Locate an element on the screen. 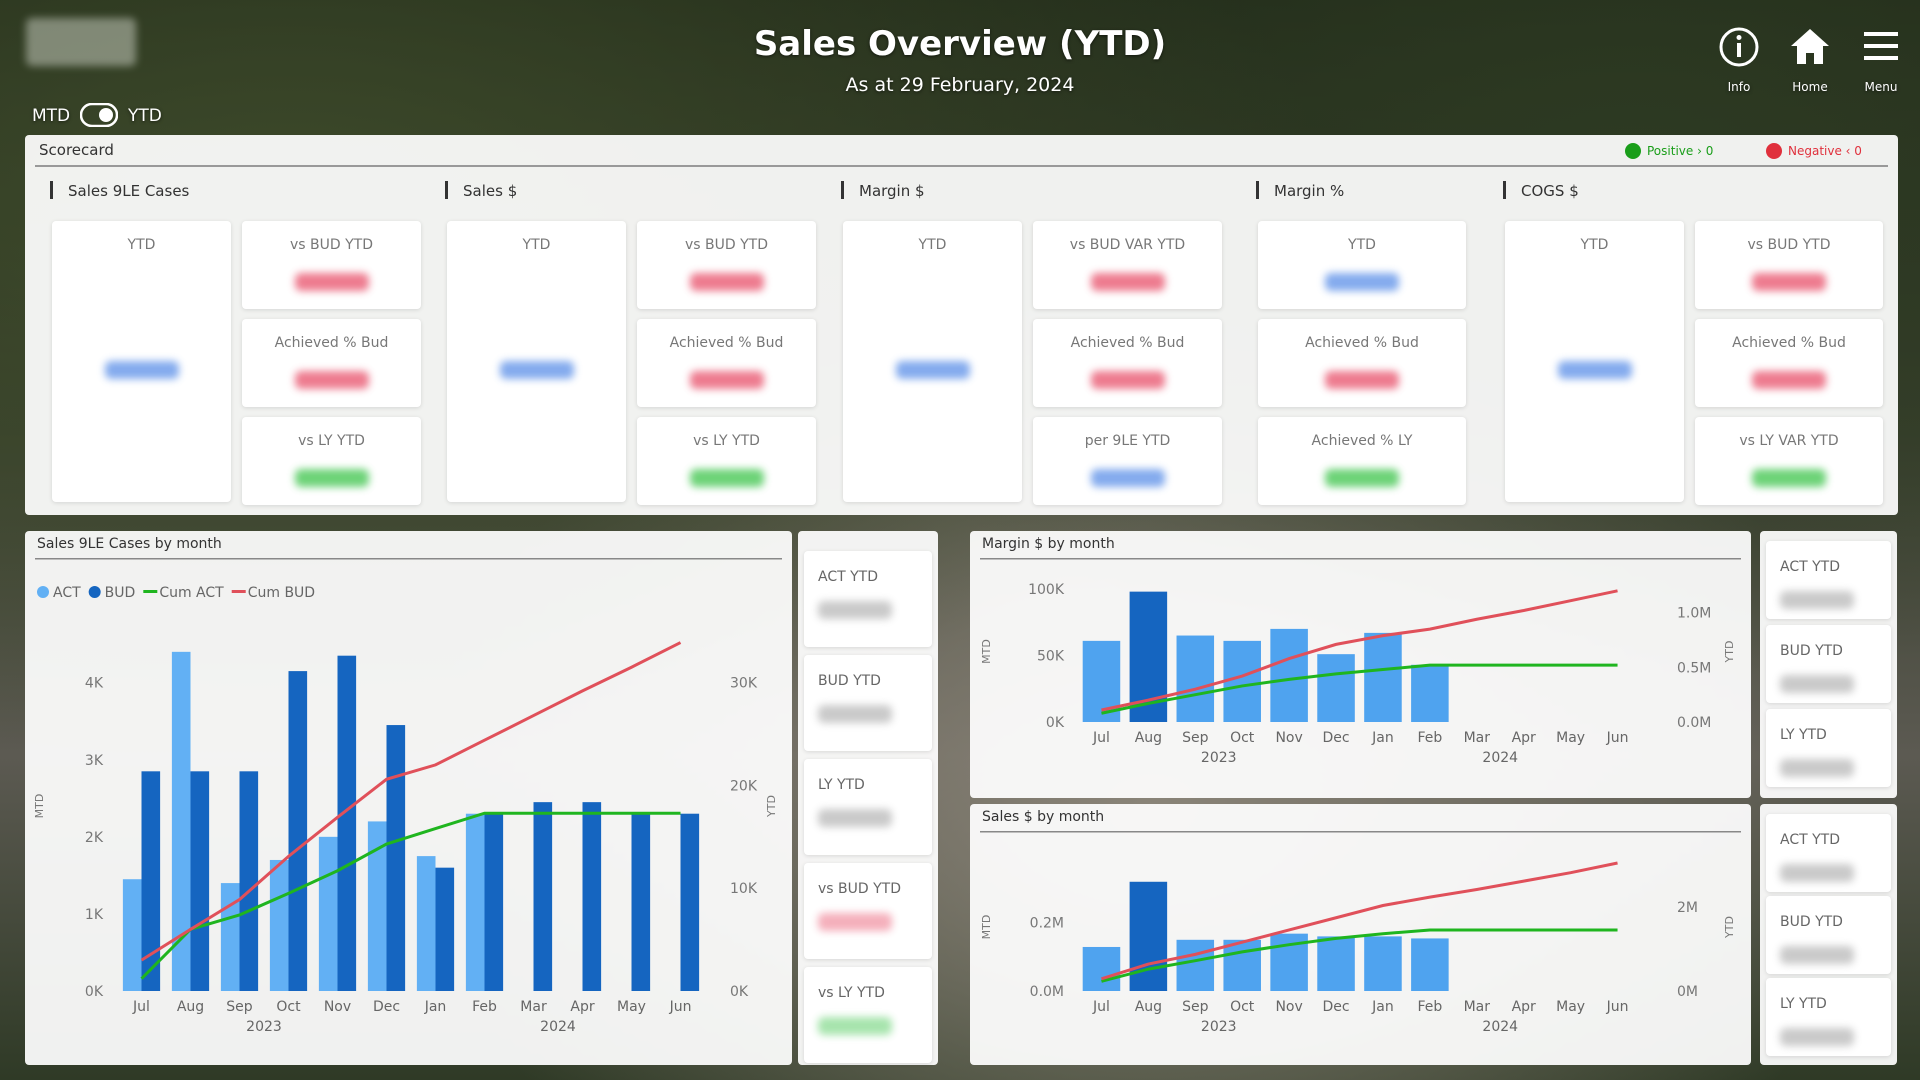 This screenshot has height=1080, width=1920. legend-label: Positive › 0 is located at coordinates (1680, 151).